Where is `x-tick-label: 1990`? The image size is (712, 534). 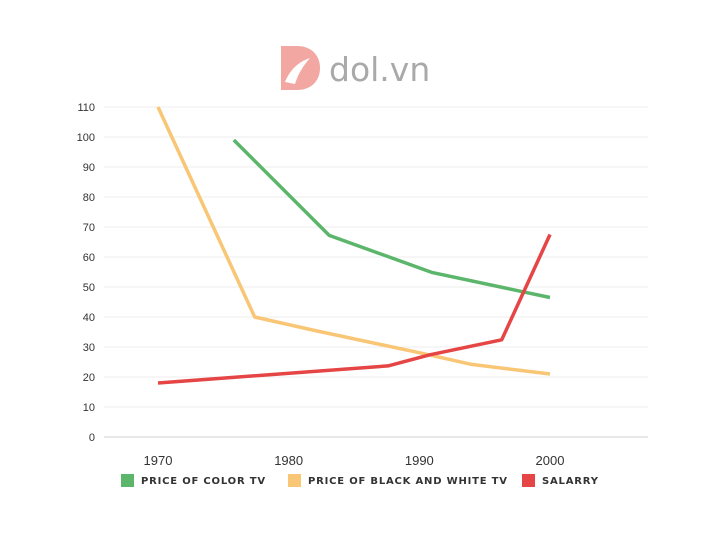
x-tick-label: 1990 is located at coordinates (419, 460).